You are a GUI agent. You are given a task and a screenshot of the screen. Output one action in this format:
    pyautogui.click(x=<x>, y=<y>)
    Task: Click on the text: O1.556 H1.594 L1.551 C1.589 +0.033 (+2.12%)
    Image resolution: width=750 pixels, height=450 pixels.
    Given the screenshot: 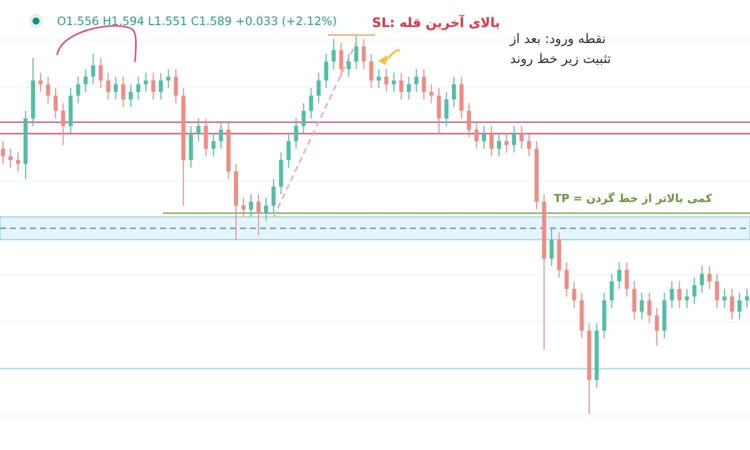 What is the action you would take?
    pyautogui.click(x=197, y=21)
    